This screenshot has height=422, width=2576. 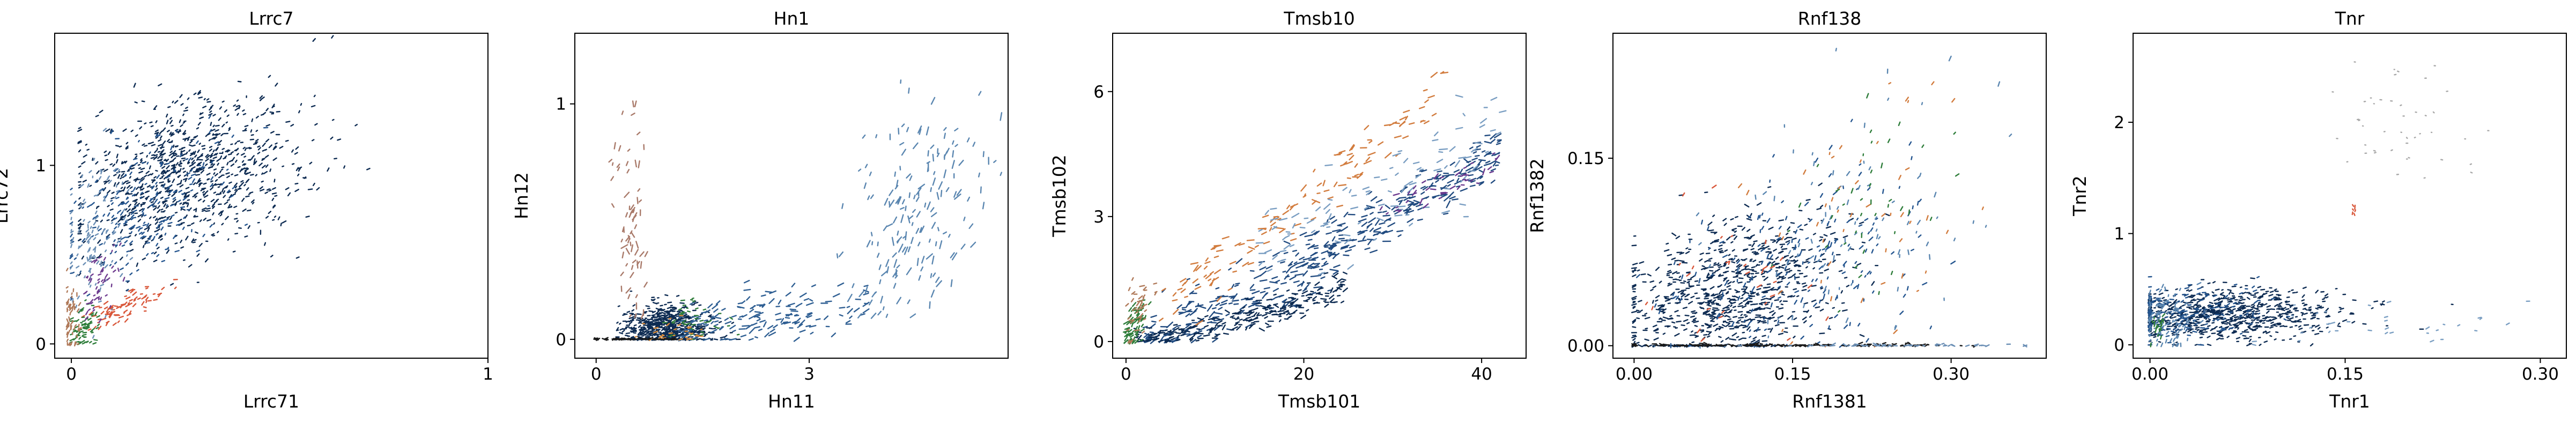 I want to click on series-7-marks, so click(x=1882, y=344).